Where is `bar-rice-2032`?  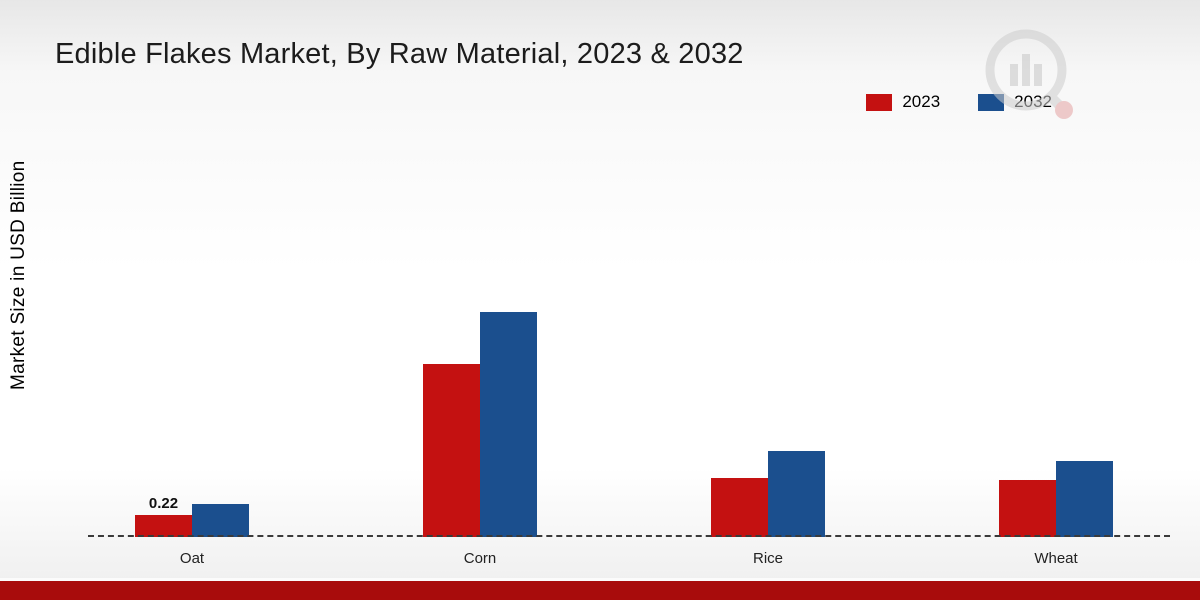 bar-rice-2032 is located at coordinates (796, 494).